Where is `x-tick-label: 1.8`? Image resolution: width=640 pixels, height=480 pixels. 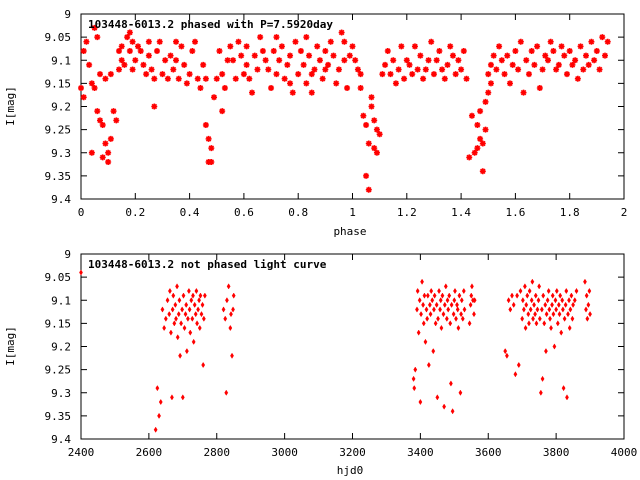
x-tick-label: 1.8 is located at coordinates (570, 212).